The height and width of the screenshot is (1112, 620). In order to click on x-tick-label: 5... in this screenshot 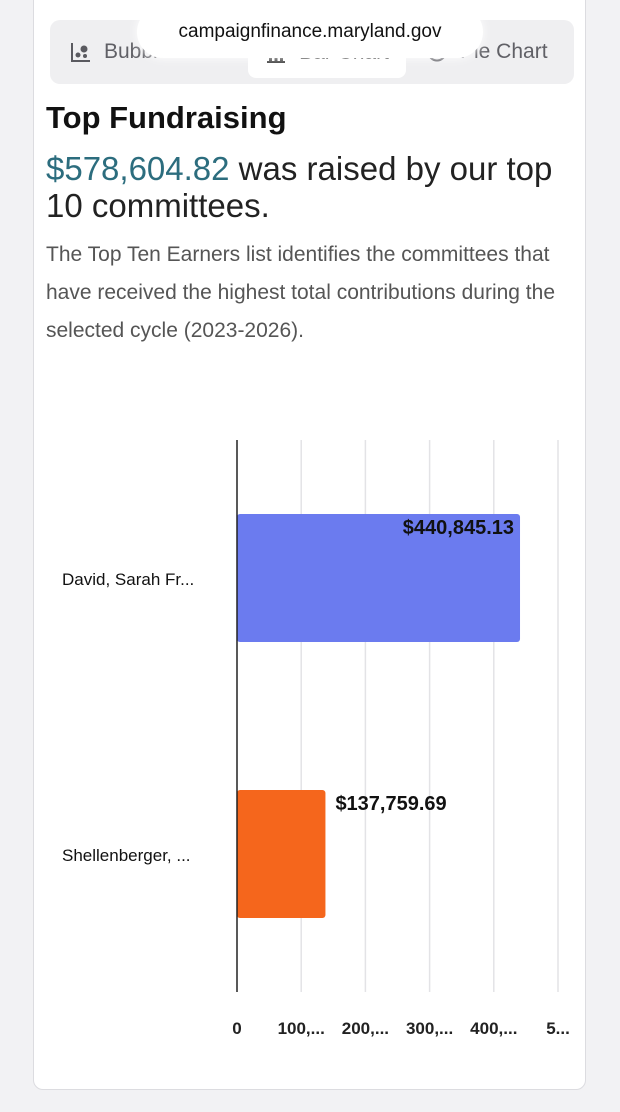, I will do `click(558, 1028)`.